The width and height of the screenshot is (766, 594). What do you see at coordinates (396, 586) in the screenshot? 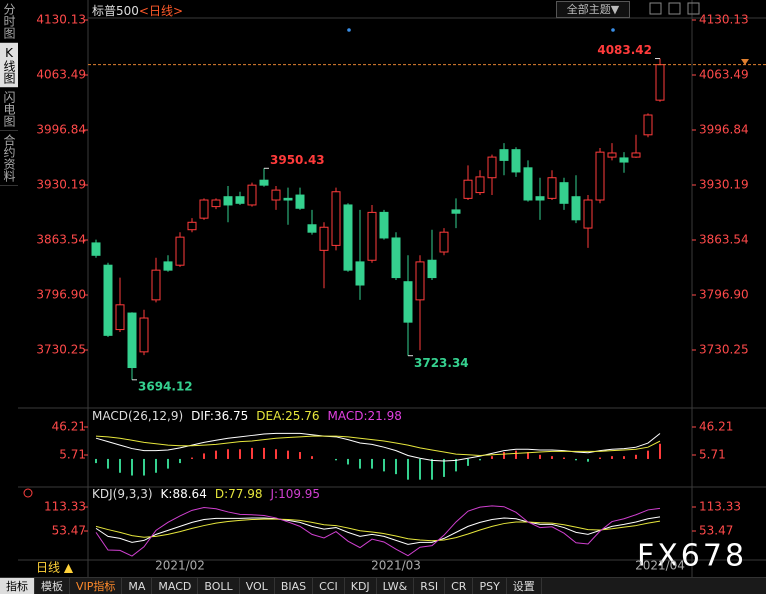
I see `toolbar-tab: LW&` at bounding box center [396, 586].